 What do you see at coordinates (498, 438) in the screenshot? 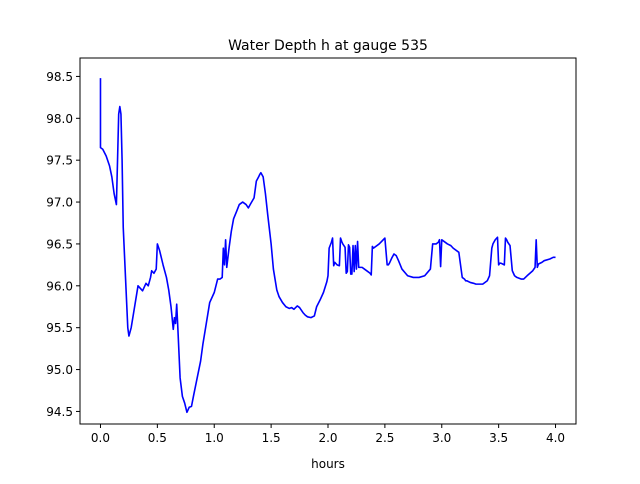
I see `x-tick-label: 3.5` at bounding box center [498, 438].